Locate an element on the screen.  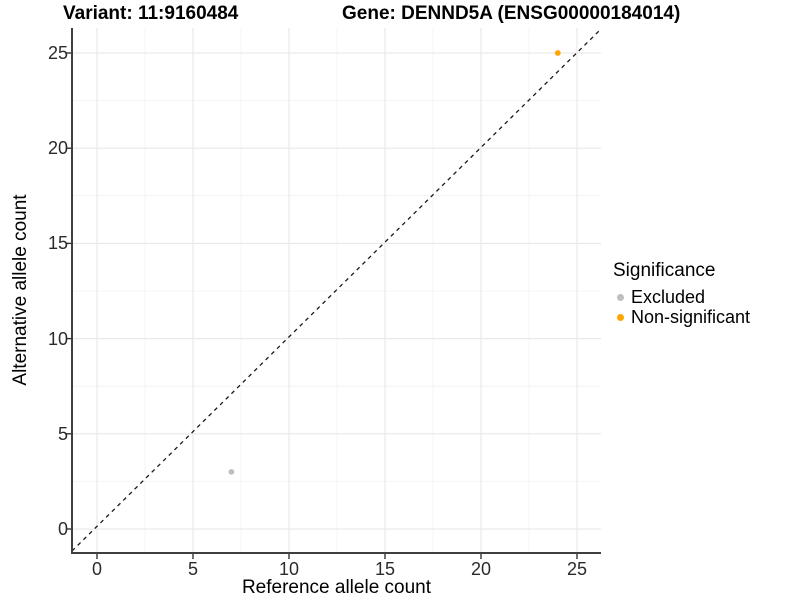
legend-item-excluded: Excluded is located at coordinates (681, 297).